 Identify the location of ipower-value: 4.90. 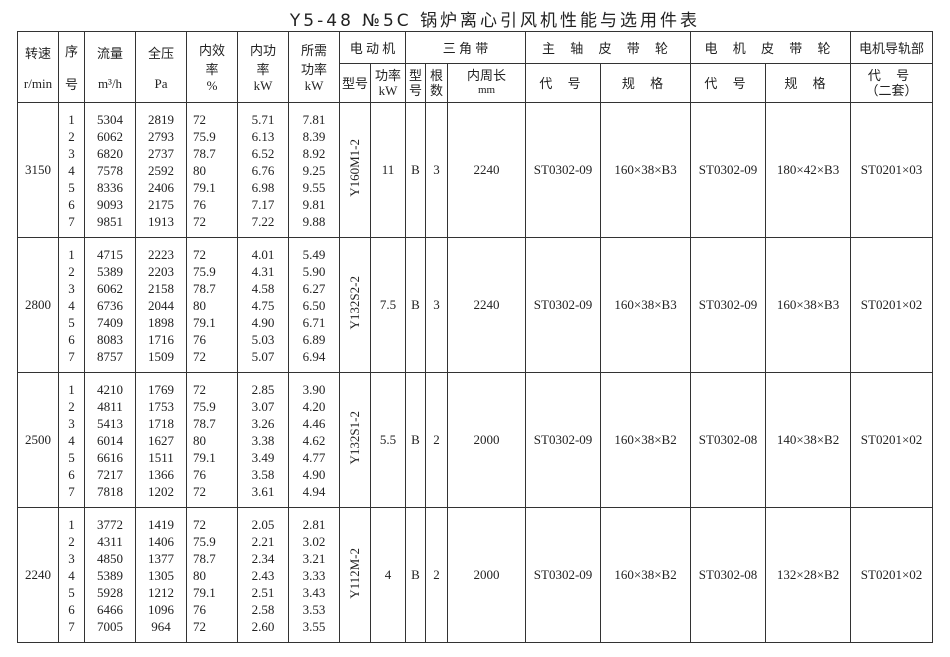
(263, 322).